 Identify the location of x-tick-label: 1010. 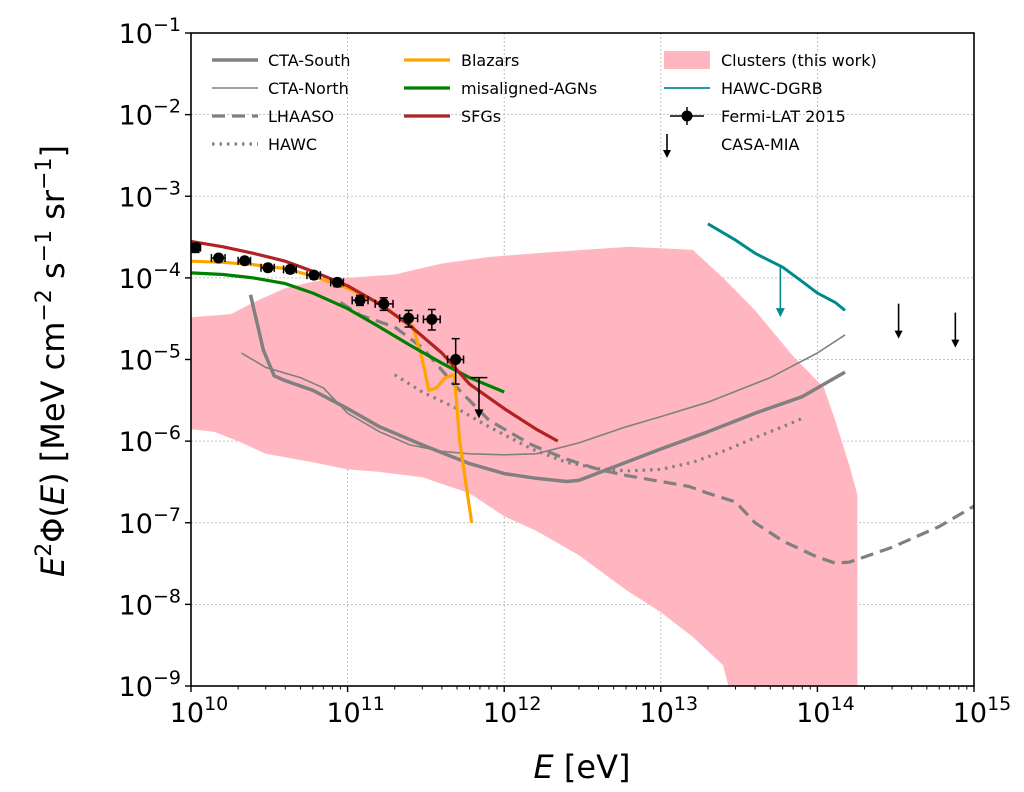
(199, 711).